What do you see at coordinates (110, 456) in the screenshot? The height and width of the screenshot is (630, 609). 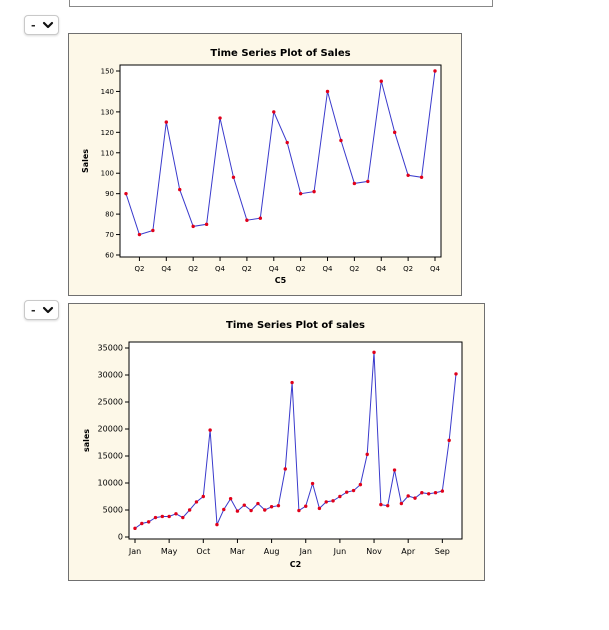 I see `y-tick-label: 15000` at bounding box center [110, 456].